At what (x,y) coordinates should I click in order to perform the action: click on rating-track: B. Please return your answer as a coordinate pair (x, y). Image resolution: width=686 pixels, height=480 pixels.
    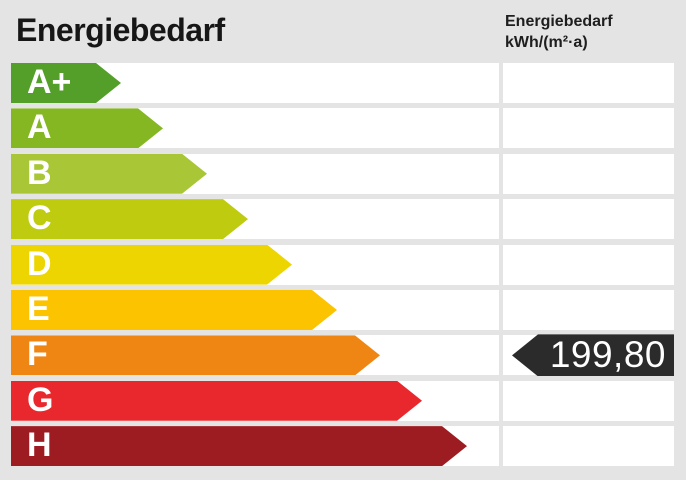
    Looking at the image, I should click on (255, 173).